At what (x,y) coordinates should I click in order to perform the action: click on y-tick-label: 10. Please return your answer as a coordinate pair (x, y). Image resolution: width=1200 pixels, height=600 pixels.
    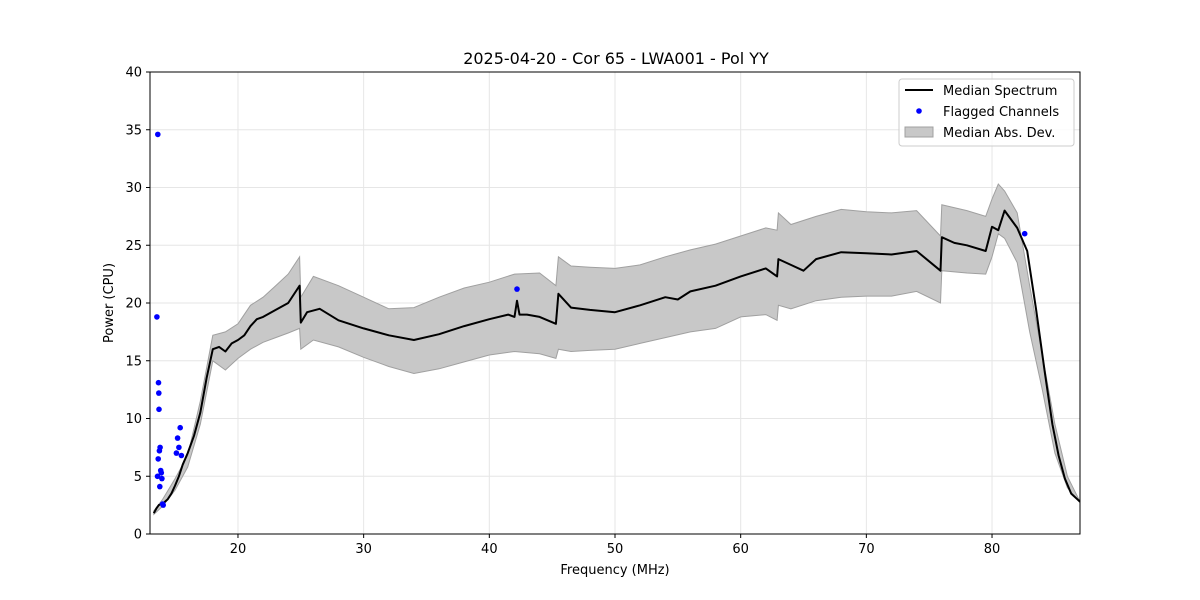
    Looking at the image, I should click on (133, 419).